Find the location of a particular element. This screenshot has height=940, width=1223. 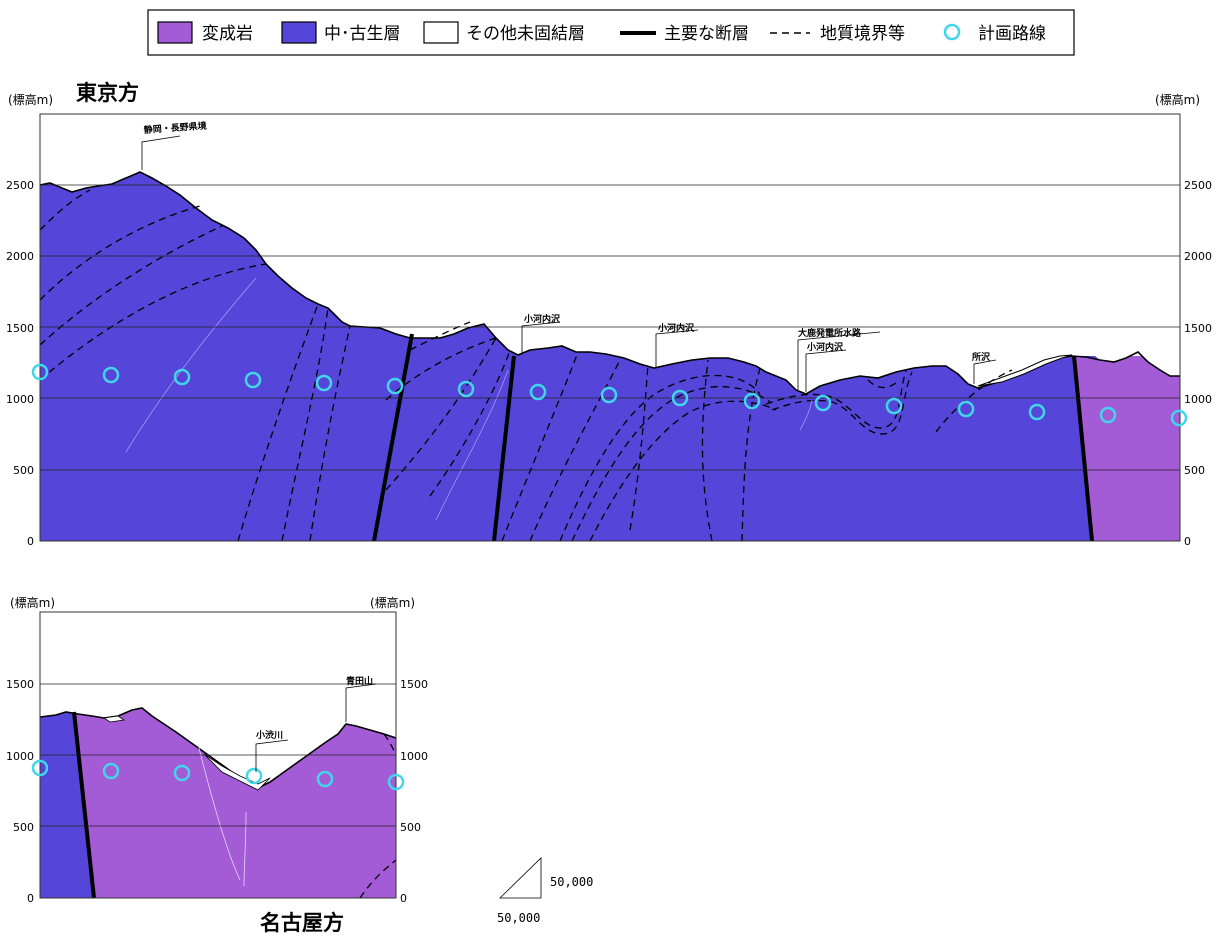

bottom-place-labels: 小渋川 青田山 is located at coordinates (316, 723).